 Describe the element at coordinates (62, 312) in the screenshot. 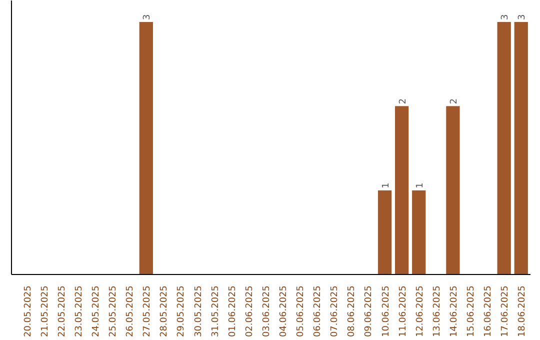

I see `x-tick-label: 22.05.2025` at that location.